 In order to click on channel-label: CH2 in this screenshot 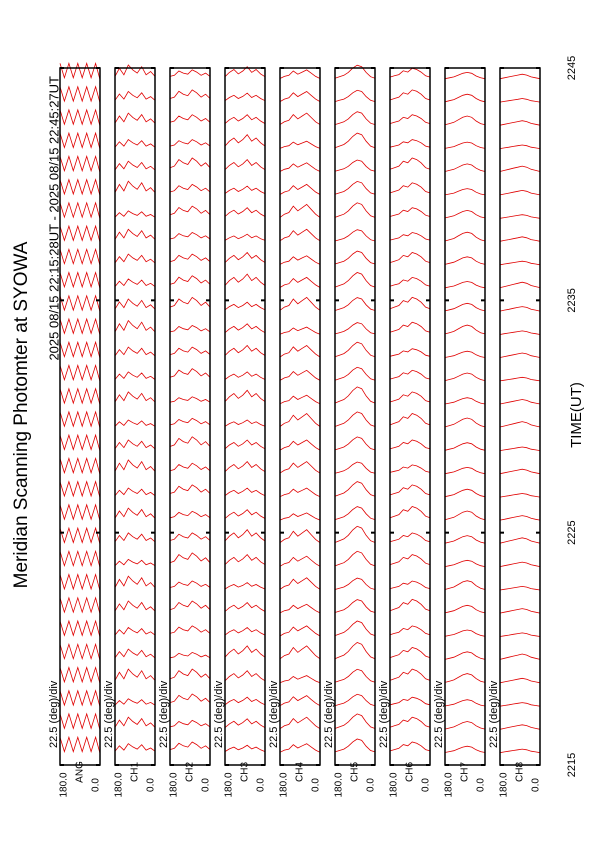, I will do `click(190, 772)`.